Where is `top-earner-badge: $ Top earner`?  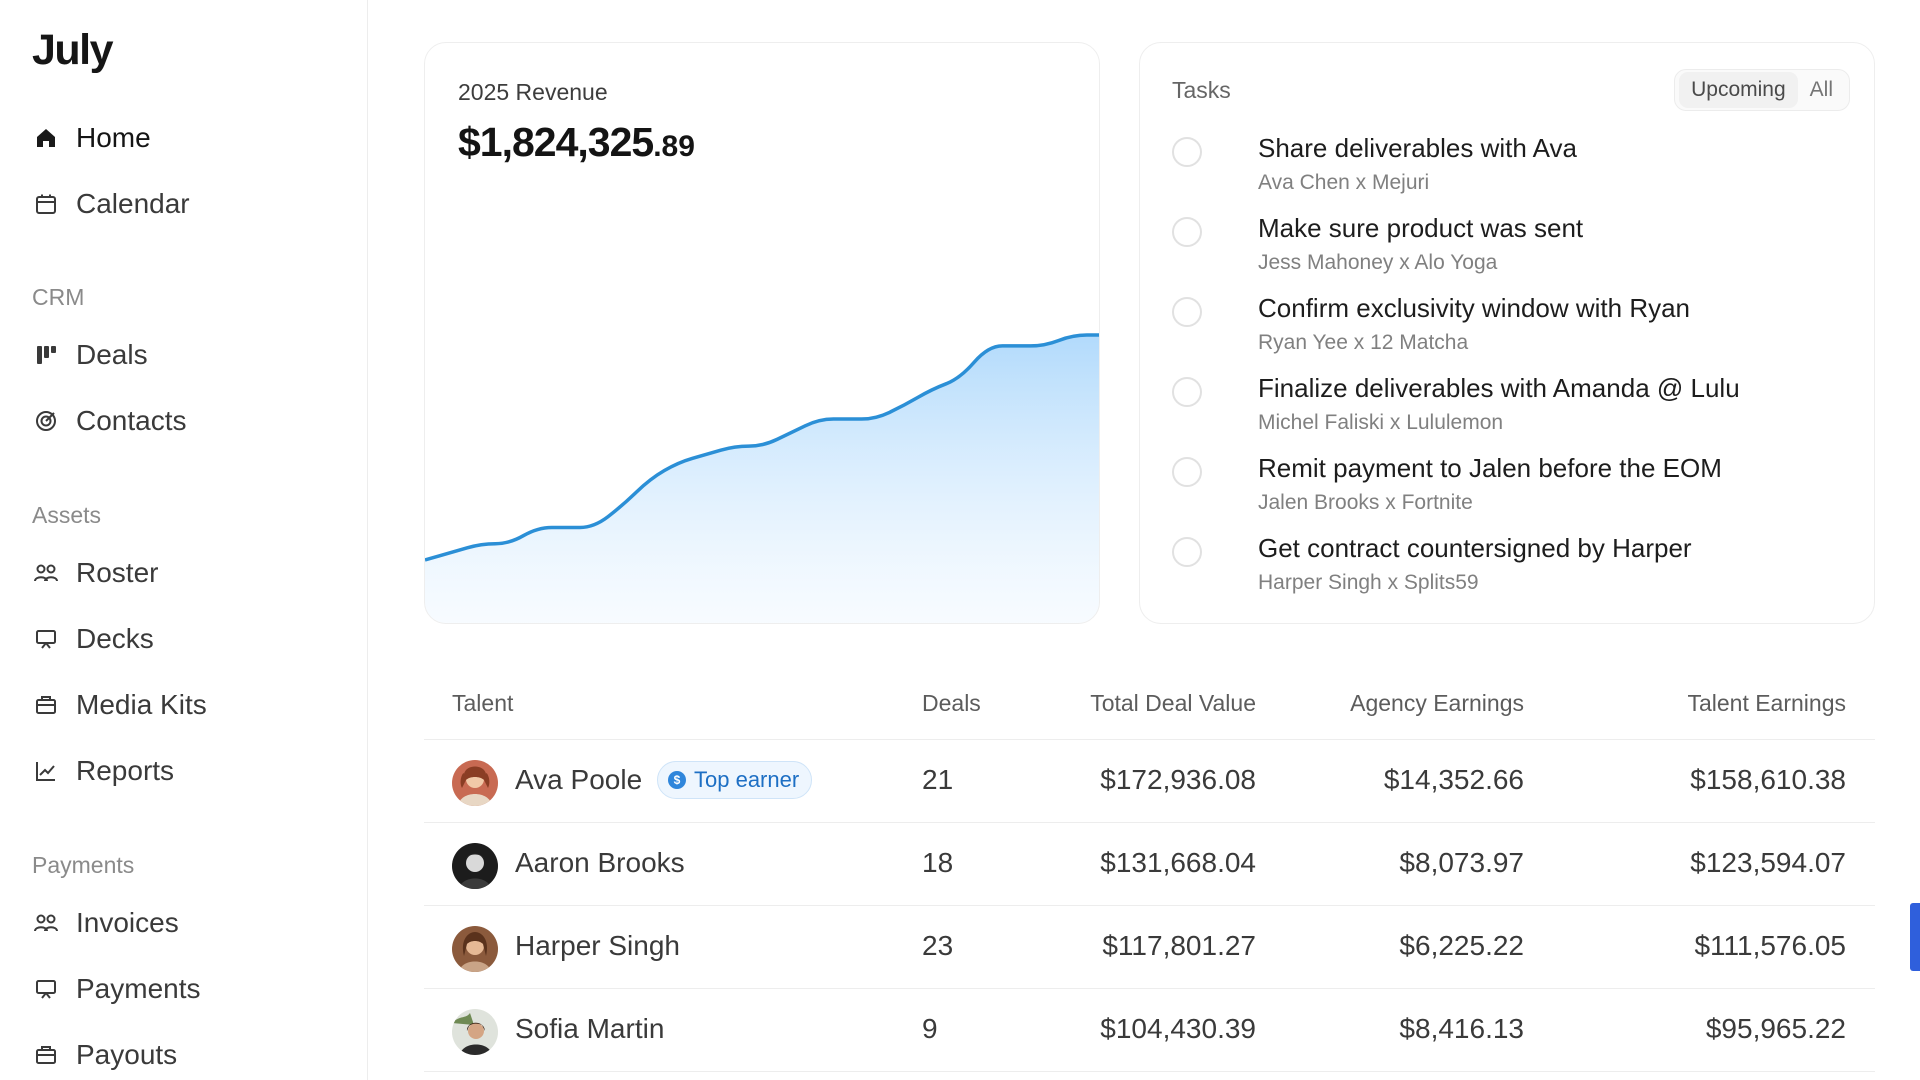
top-earner-badge: $ Top earner is located at coordinates (735, 780).